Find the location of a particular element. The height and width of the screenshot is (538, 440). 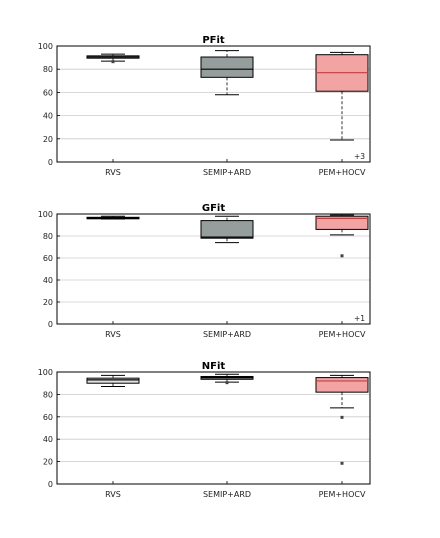

outlier-count-label: +3 is located at coordinates (359, 156).